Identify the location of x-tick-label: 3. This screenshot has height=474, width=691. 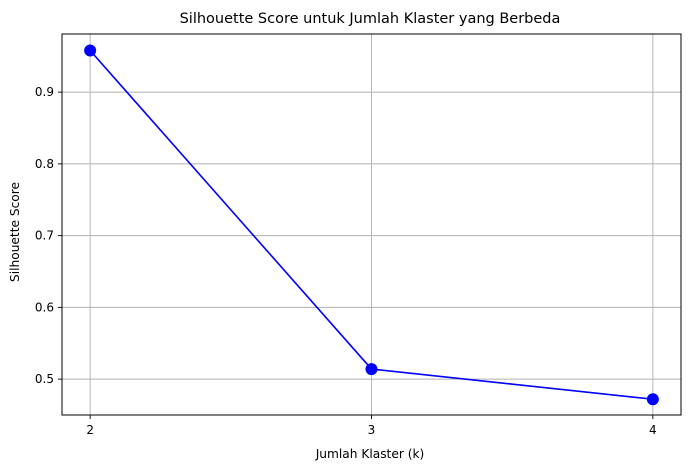
(372, 430).